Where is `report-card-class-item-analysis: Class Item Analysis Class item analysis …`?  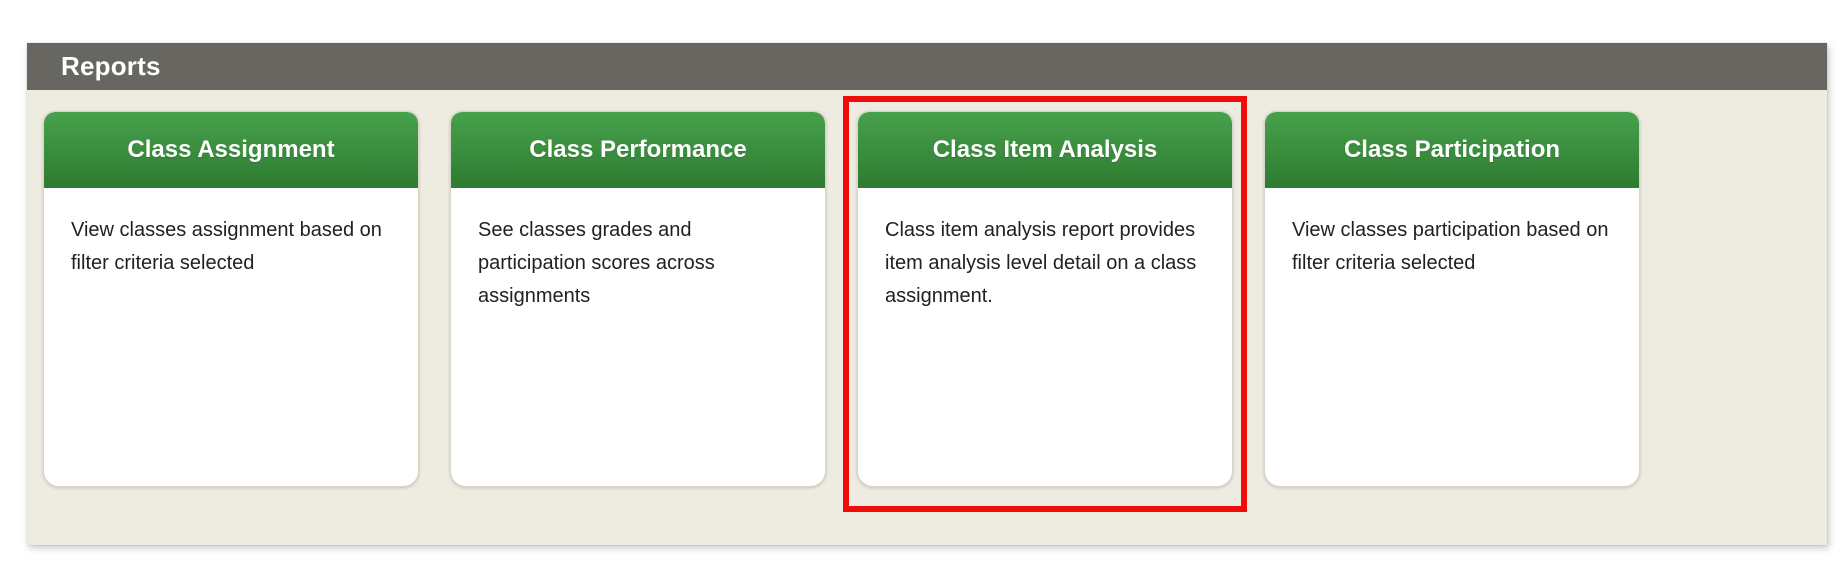
report-card-class-item-analysis: Class Item Analysis Class item analysis … is located at coordinates (1045, 299).